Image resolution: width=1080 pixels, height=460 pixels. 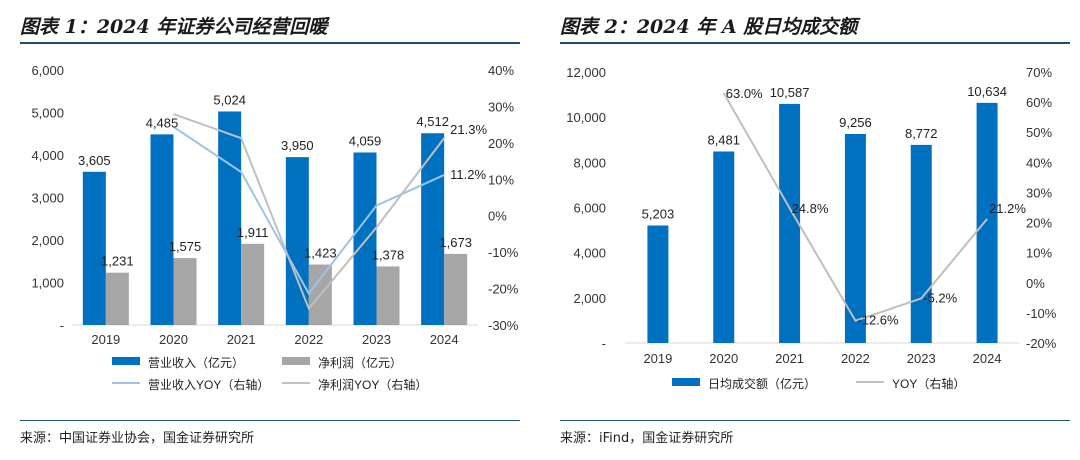 I want to click on yoy-point-label: -5.2%, so click(x=940, y=297).